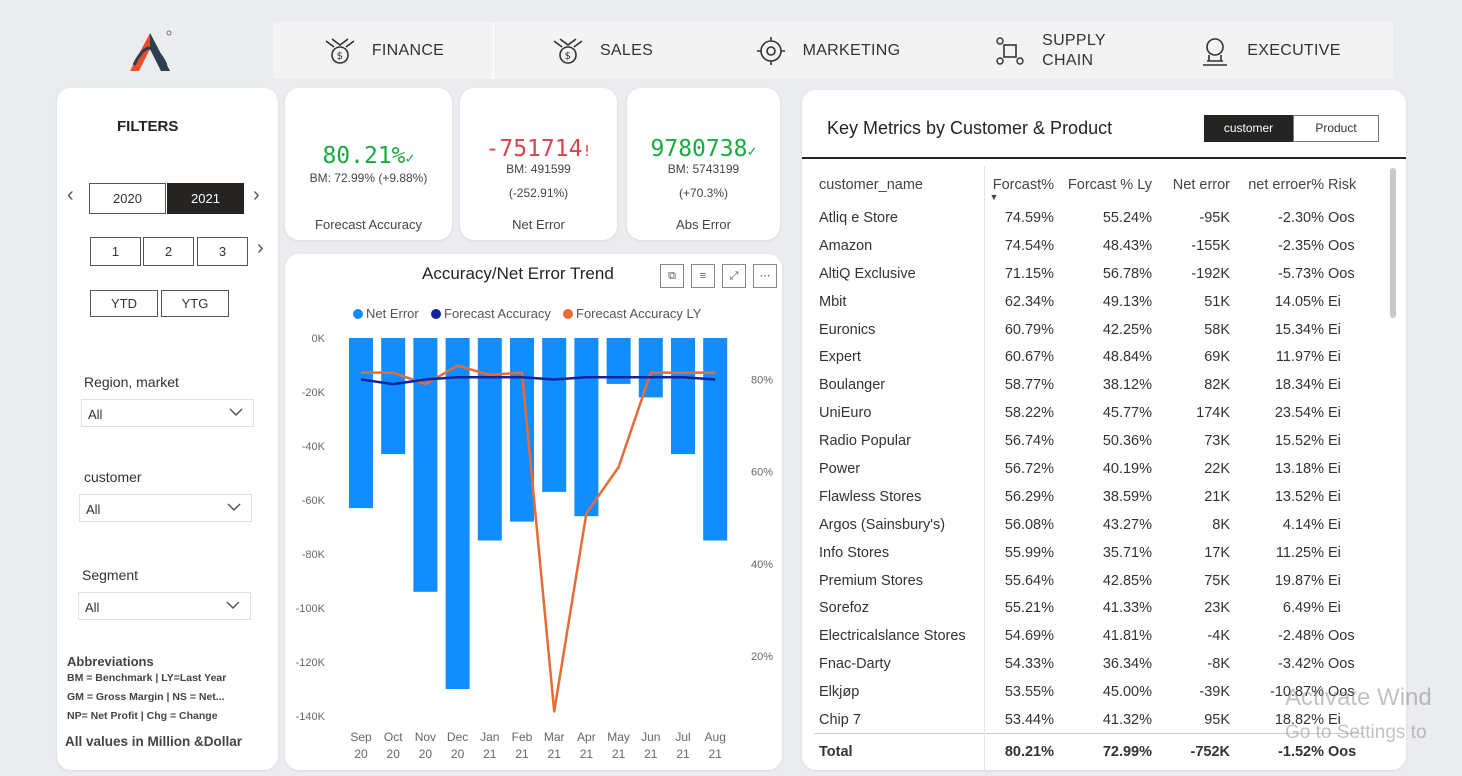  What do you see at coordinates (1089, 385) in the screenshot?
I see `table-row: Boulanger 58.77% 38.12% 82K 18.34% Ei` at bounding box center [1089, 385].